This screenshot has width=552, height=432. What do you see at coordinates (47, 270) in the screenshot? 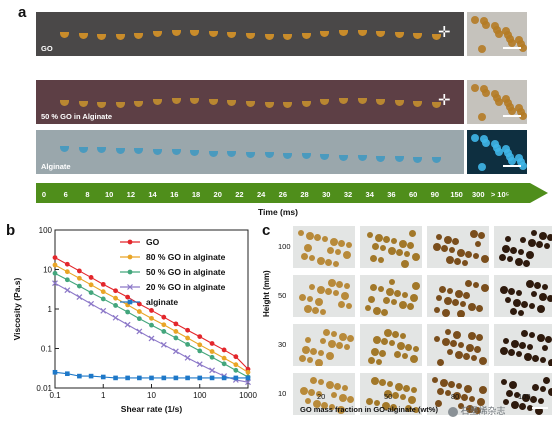
I see `y-tick-label: 10` at bounding box center [47, 270].